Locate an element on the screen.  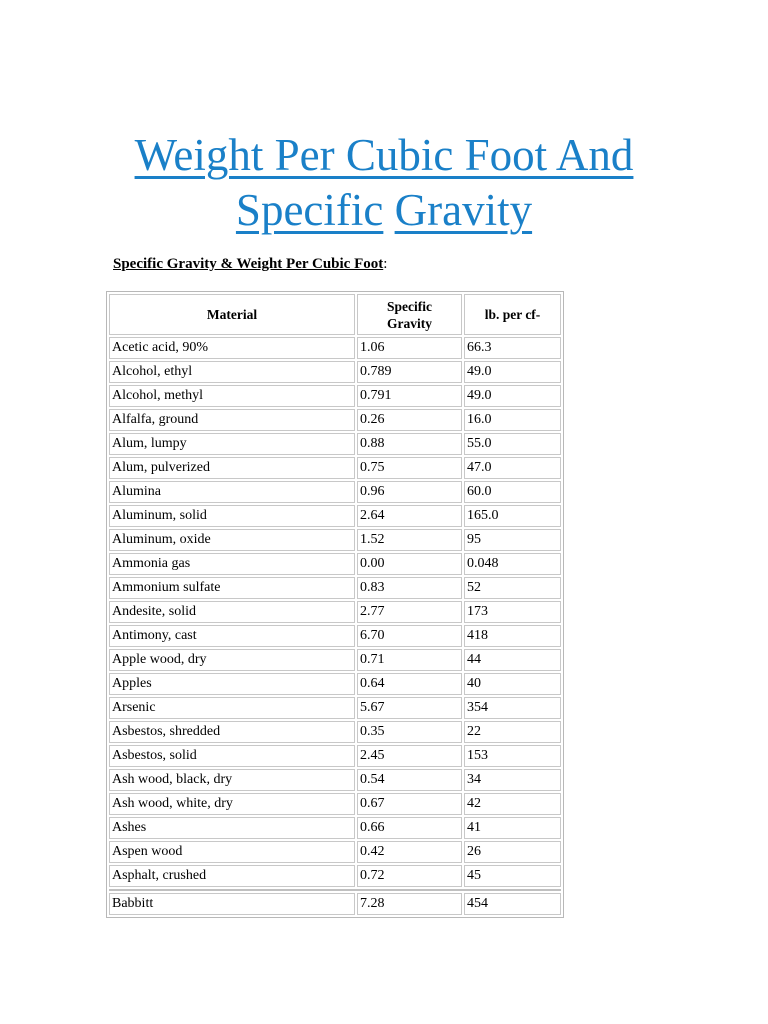
cell-material: Alumina is located at coordinates (232, 492).